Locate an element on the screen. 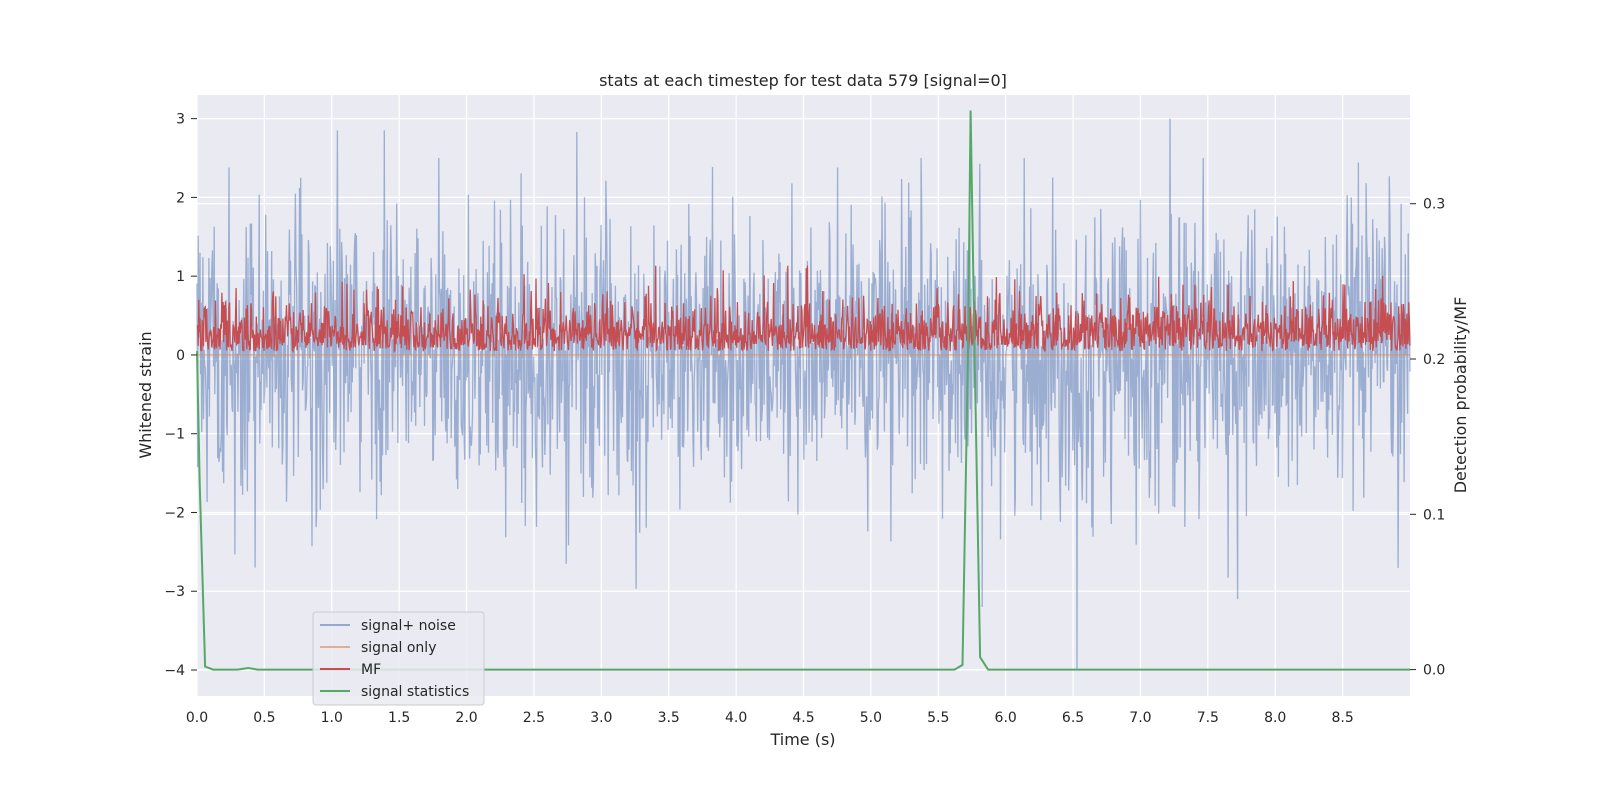  y-tick-label: −4 is located at coordinates (174, 671).